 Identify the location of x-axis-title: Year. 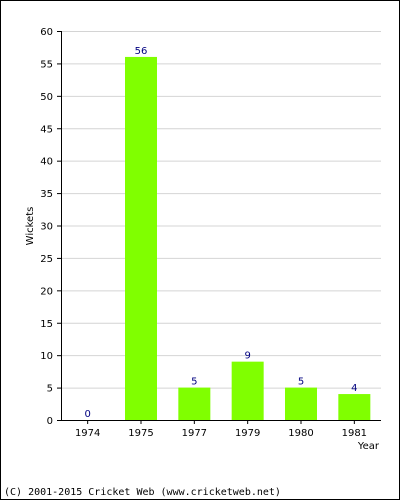
(368, 446).